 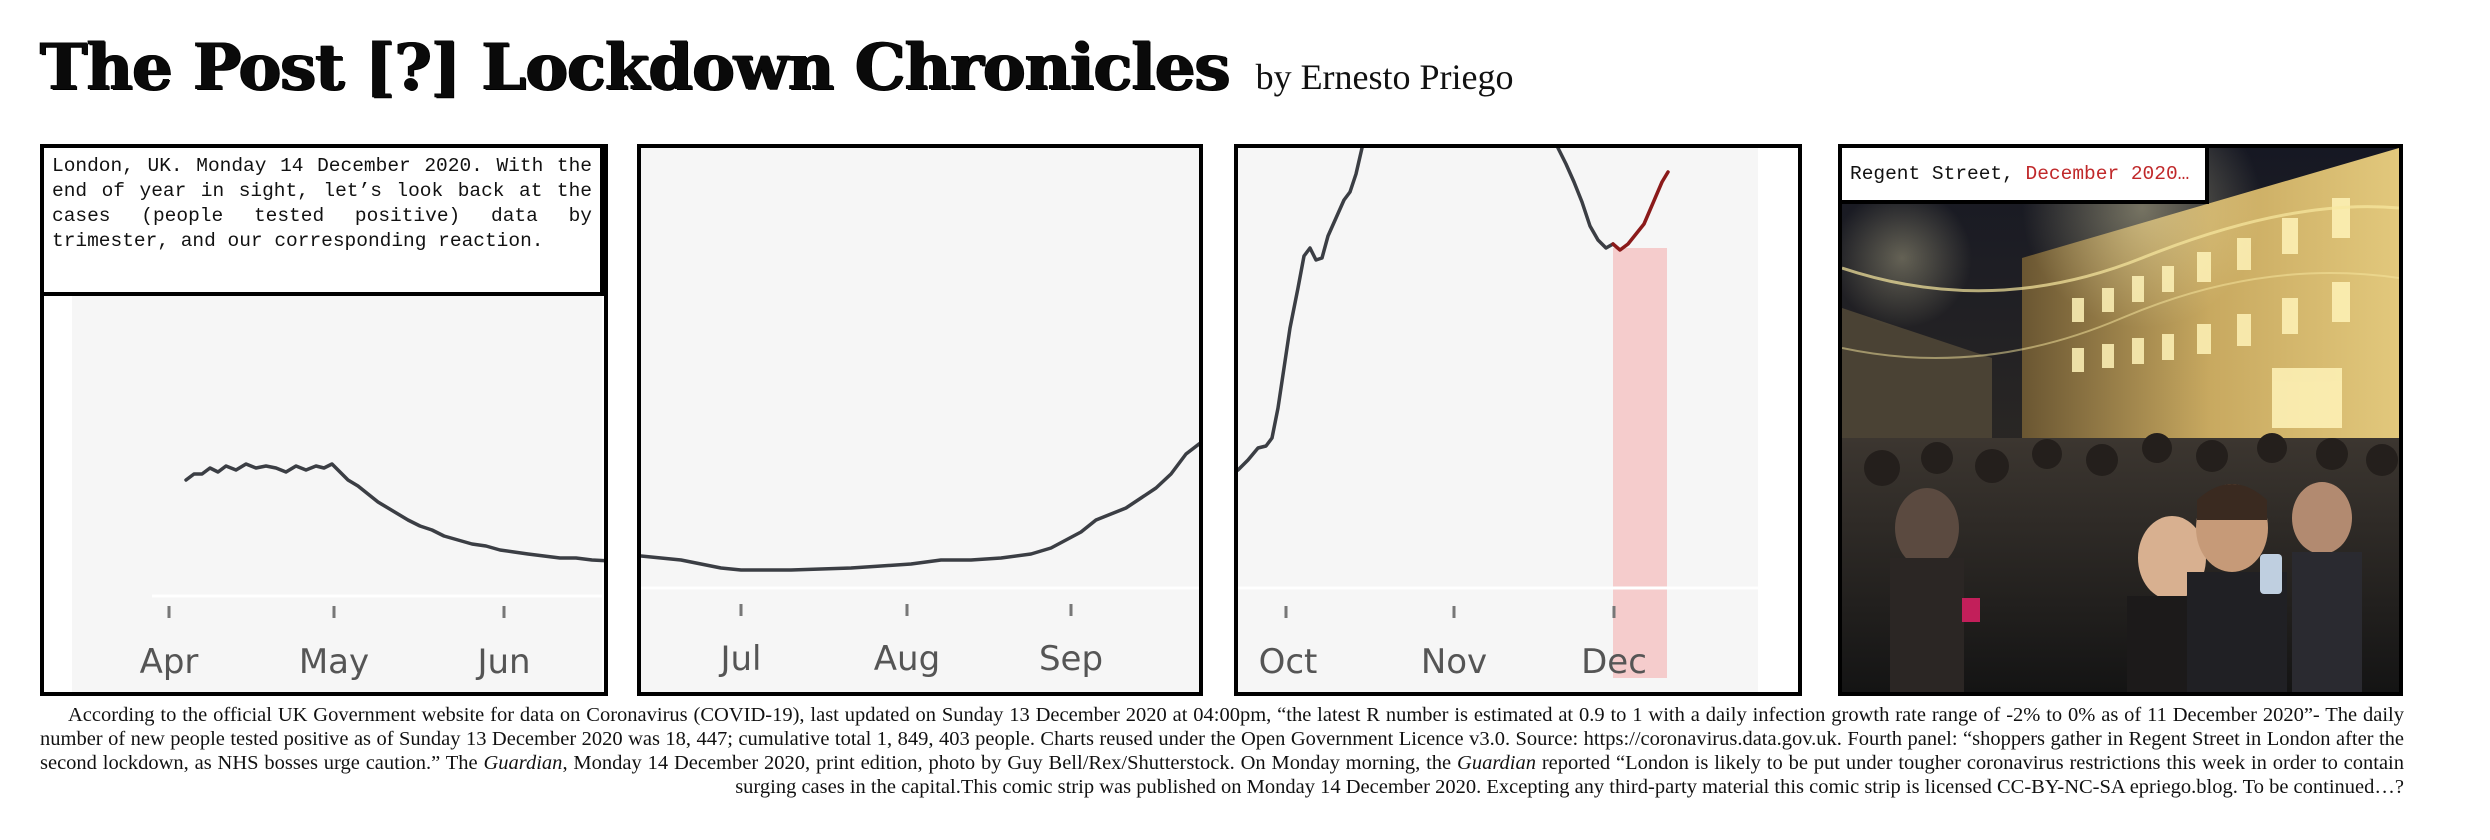 I want to click on byline: by Ernesto Priego, so click(x=1384, y=77).